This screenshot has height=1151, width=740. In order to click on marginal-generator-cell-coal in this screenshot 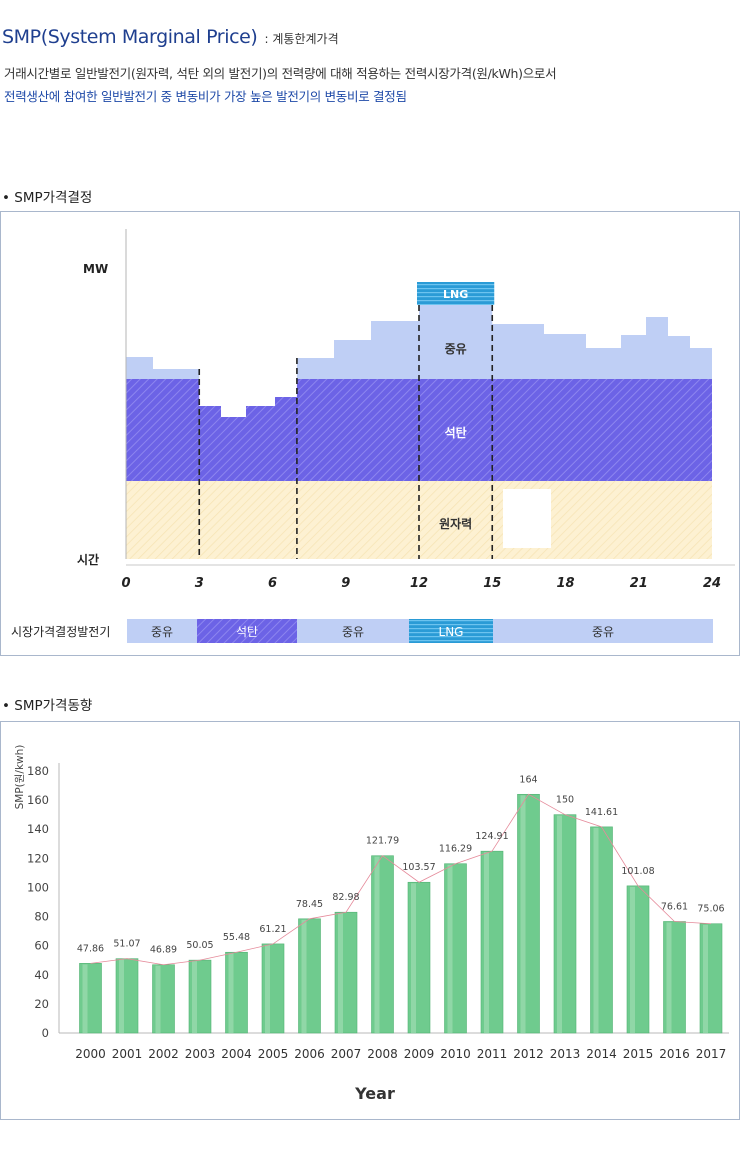, I will do `click(247, 631)`.